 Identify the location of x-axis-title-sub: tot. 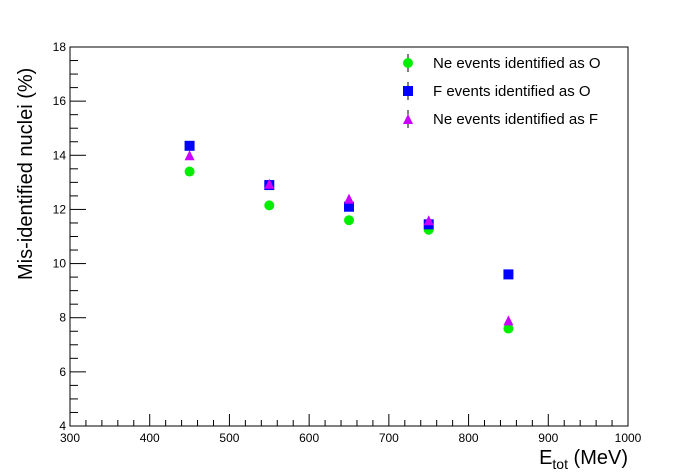
(560, 464).